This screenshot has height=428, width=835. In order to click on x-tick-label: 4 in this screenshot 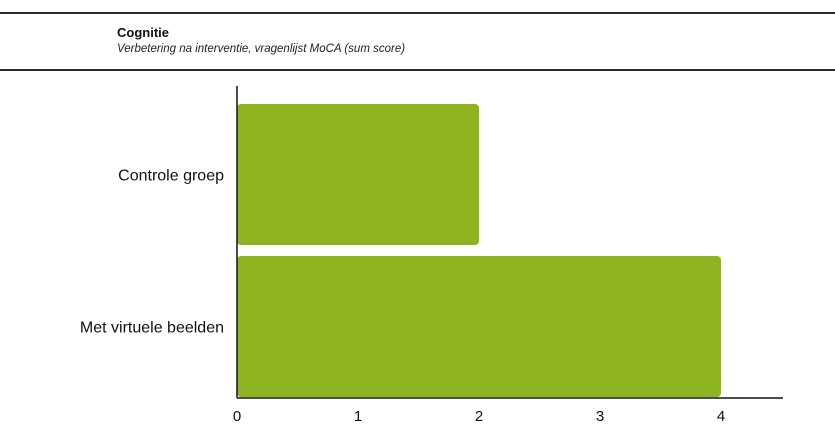, I will do `click(721, 416)`.